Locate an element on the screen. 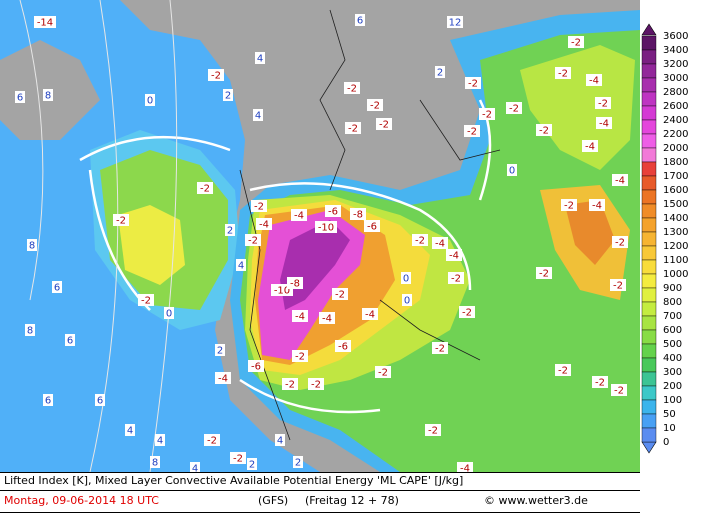 This screenshot has height=513, width=704. legend-label: 3200 is located at coordinates (675, 64).